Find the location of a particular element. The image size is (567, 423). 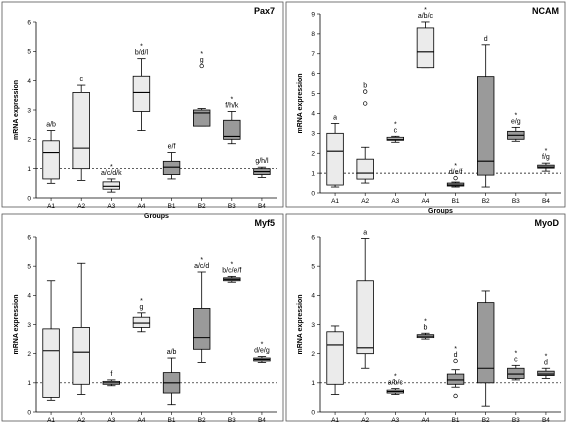

box-b3: B3 c* is located at coordinates (516, 386).